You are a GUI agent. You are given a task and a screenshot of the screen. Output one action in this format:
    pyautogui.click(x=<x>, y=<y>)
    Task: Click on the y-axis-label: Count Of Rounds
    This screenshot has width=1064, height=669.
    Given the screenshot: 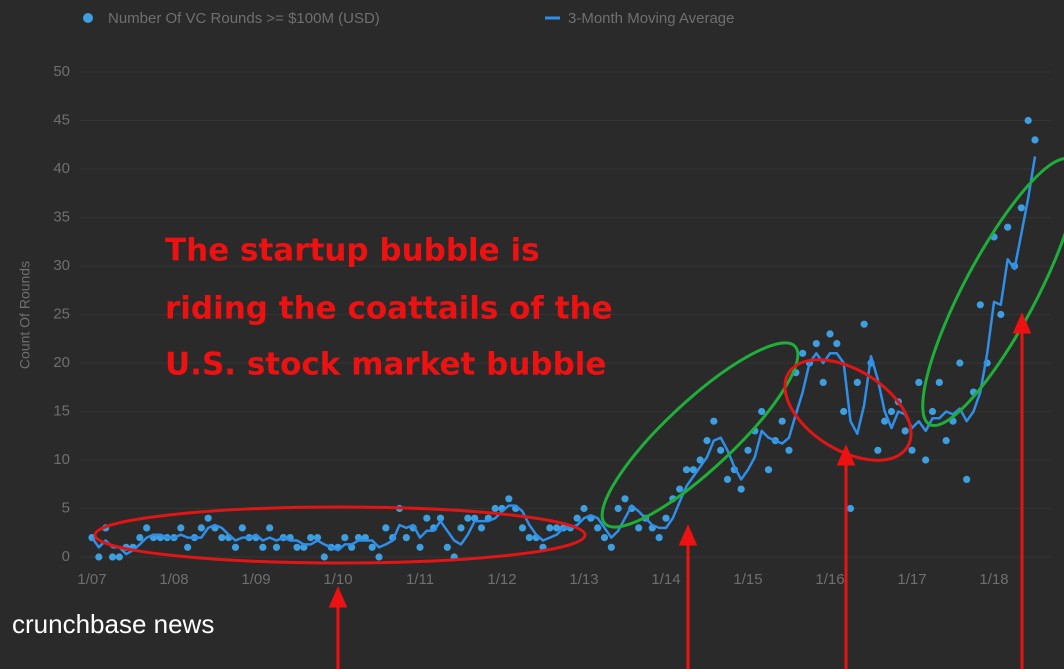 What is the action you would take?
    pyautogui.click(x=25, y=315)
    